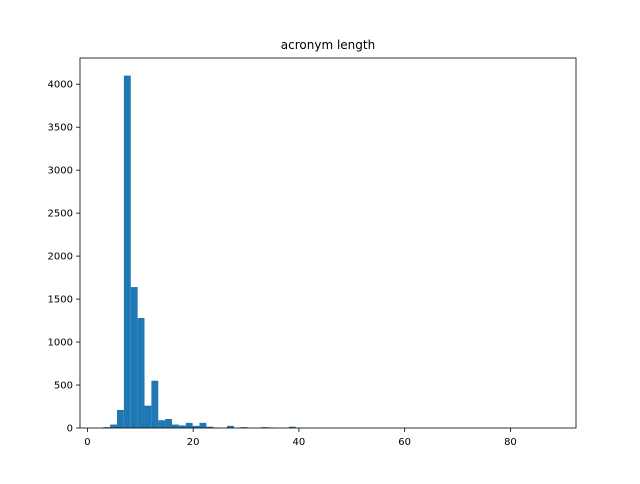 This screenshot has height=484, width=640. Describe the element at coordinates (60, 300) in the screenshot. I see `y-tick-label: 1500` at that location.